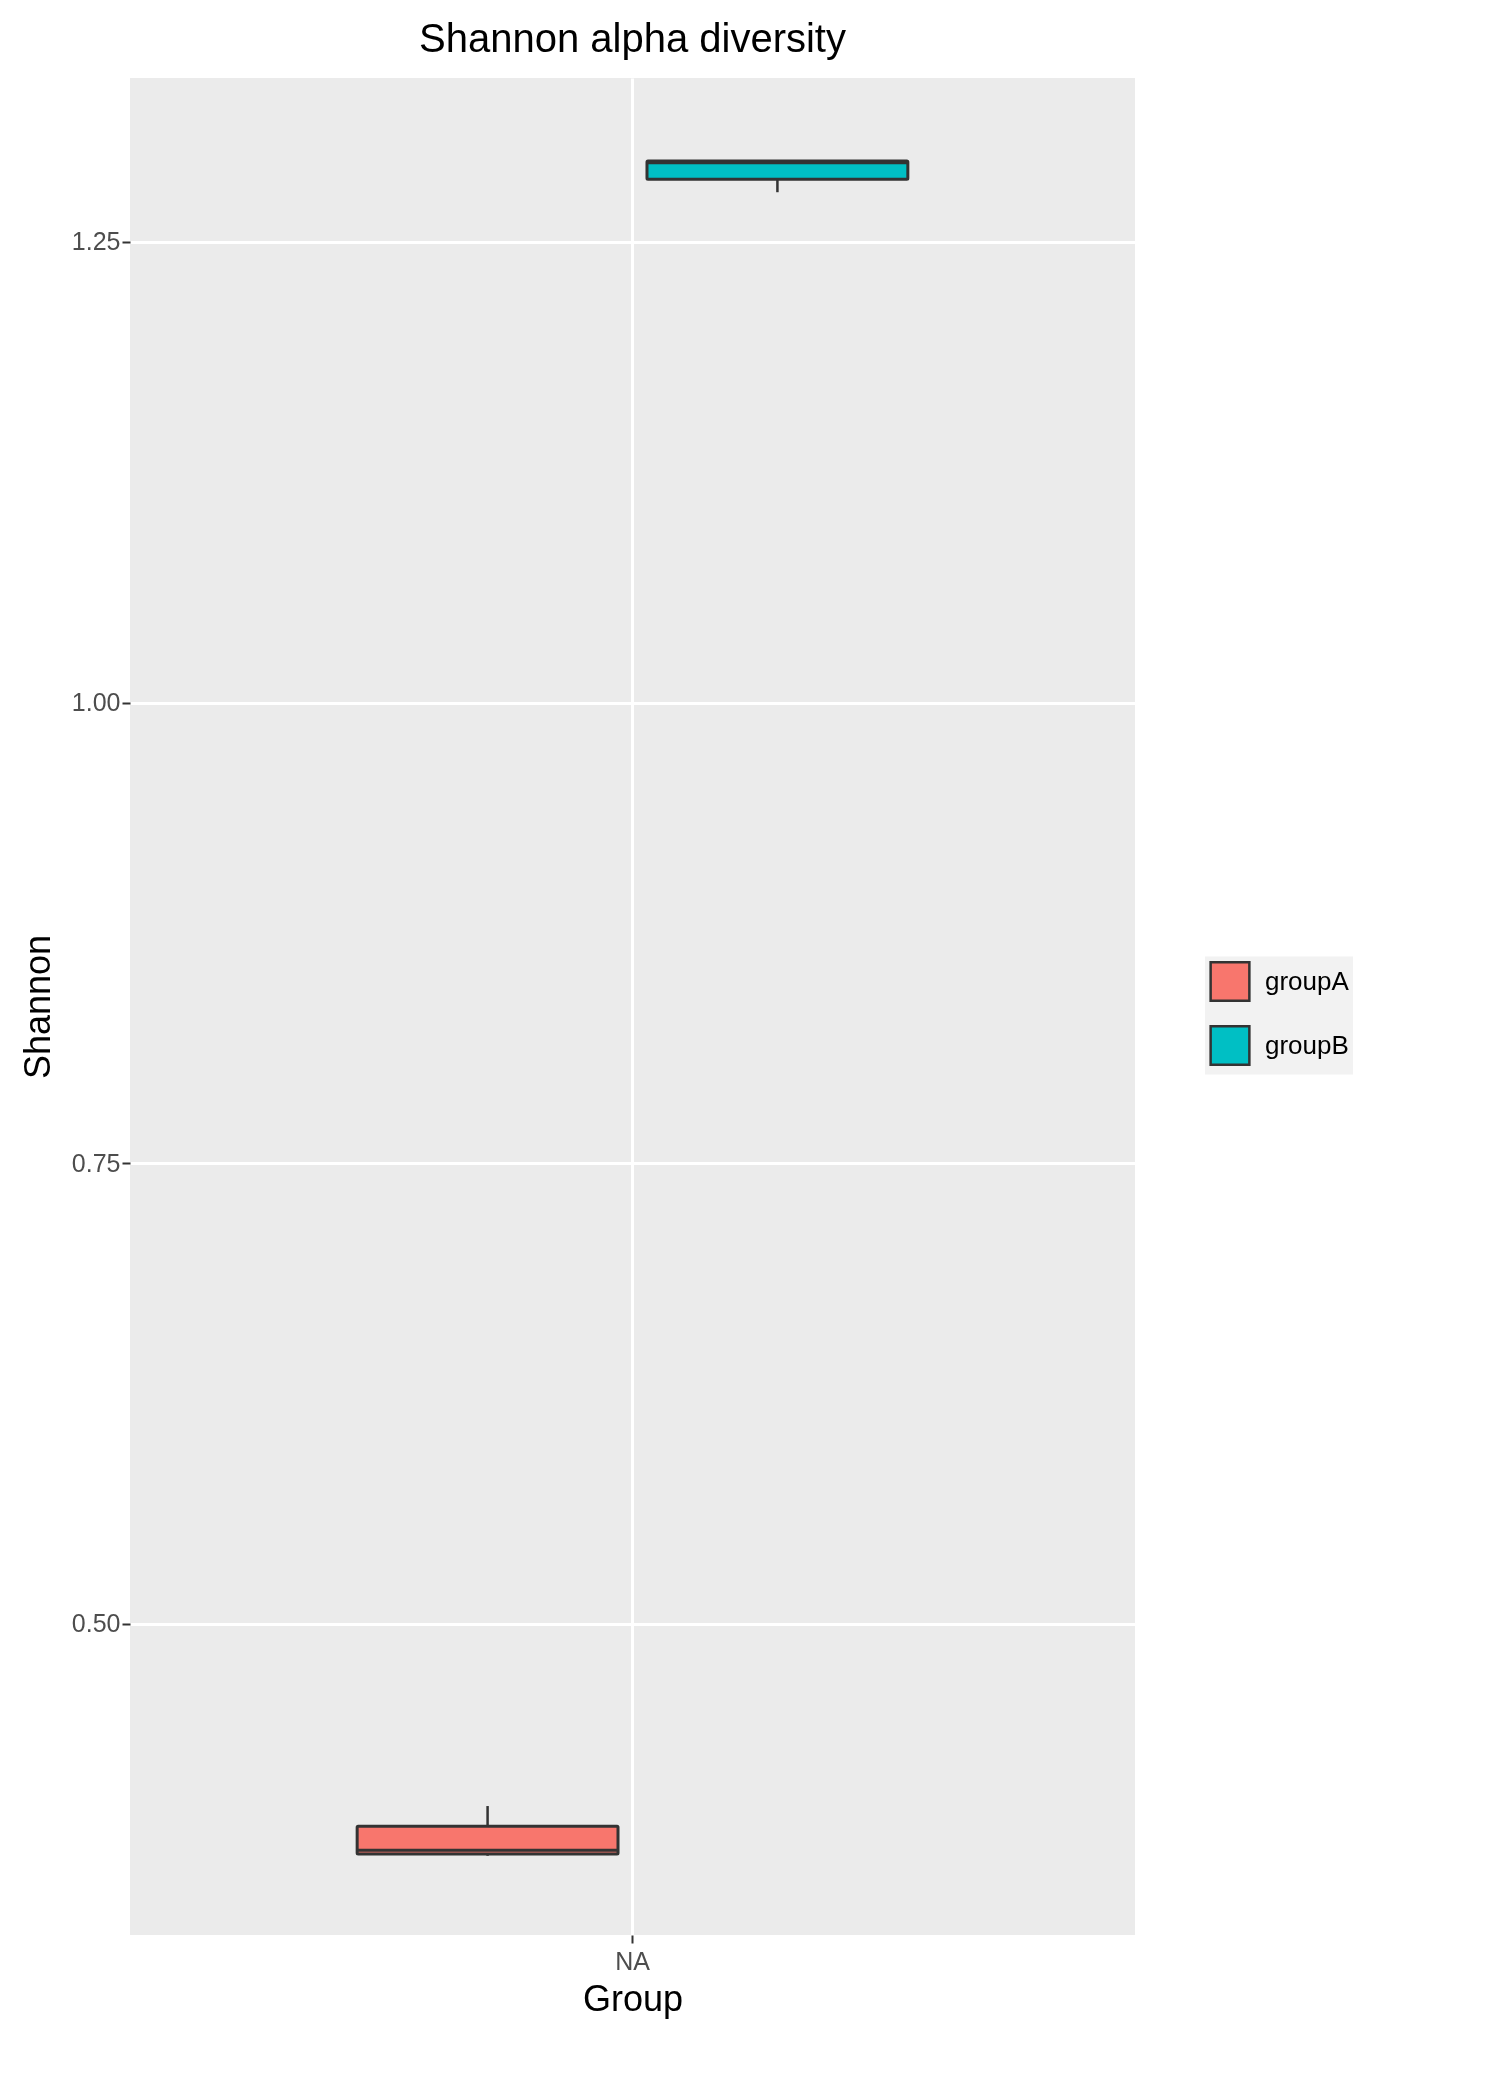 The width and height of the screenshot is (1500, 2100). Describe the element at coordinates (633, 1998) in the screenshot. I see `x-axis-title: Group` at that location.